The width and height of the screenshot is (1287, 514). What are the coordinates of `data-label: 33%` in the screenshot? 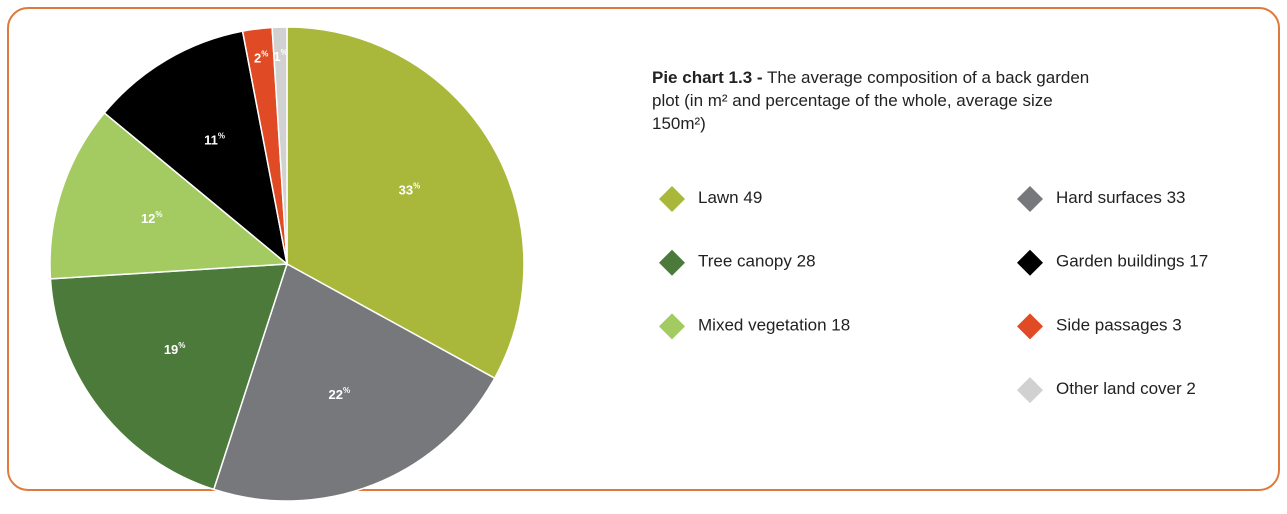 It's located at (410, 190).